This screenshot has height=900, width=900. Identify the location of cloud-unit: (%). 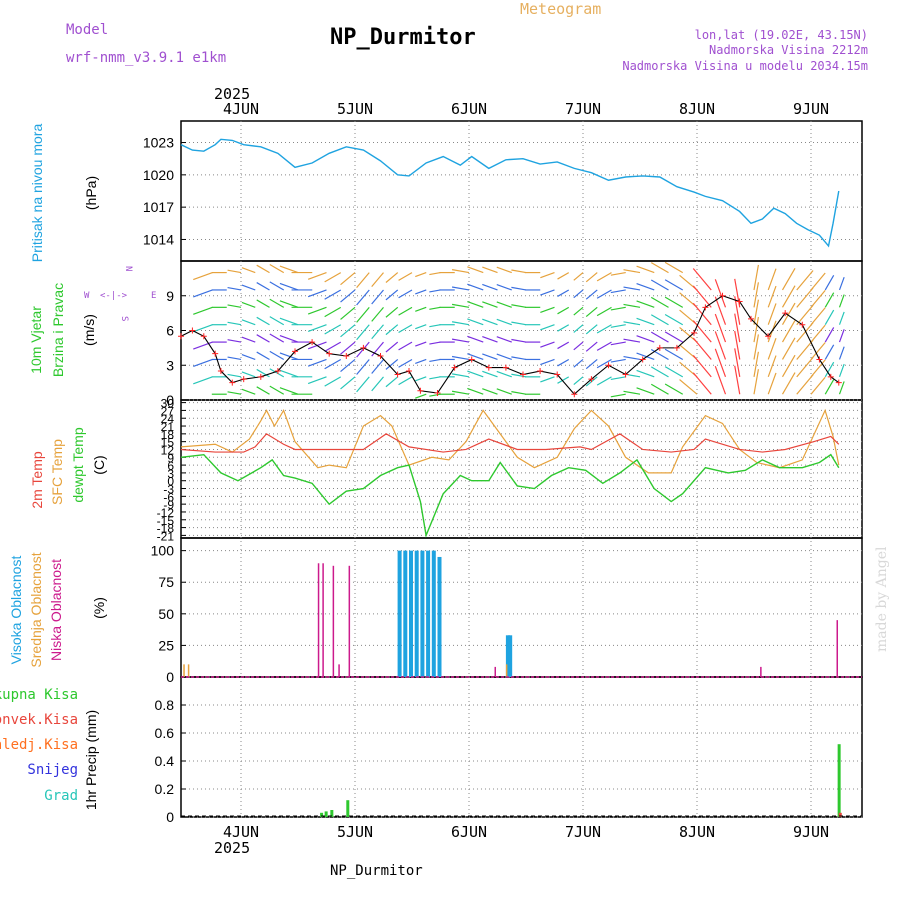
(99, 608).